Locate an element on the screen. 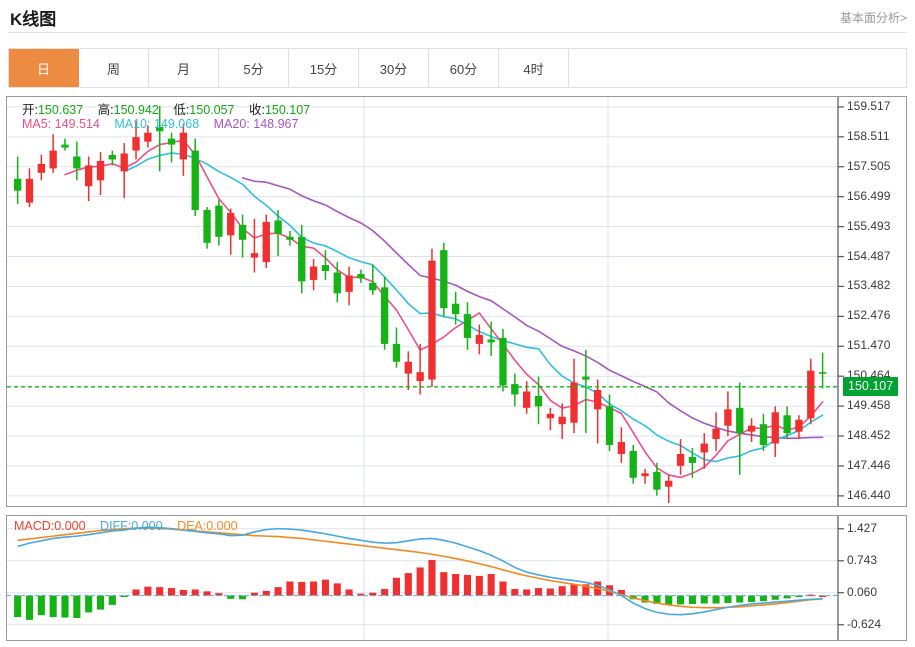  ma10-label: MA10: is located at coordinates (132, 124).